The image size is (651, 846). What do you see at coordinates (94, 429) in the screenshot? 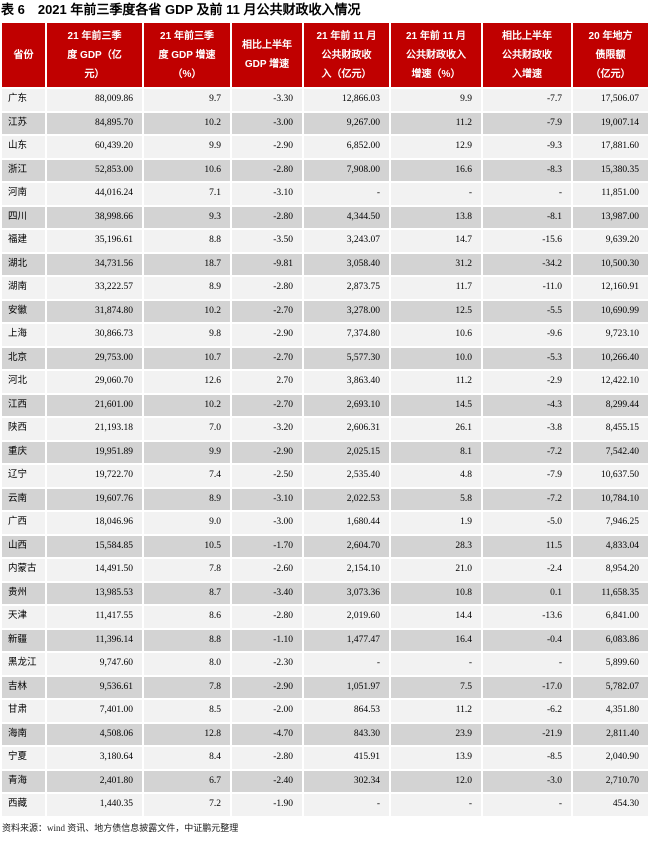
I see `value-cell: 21,193.18` at bounding box center [94, 429].